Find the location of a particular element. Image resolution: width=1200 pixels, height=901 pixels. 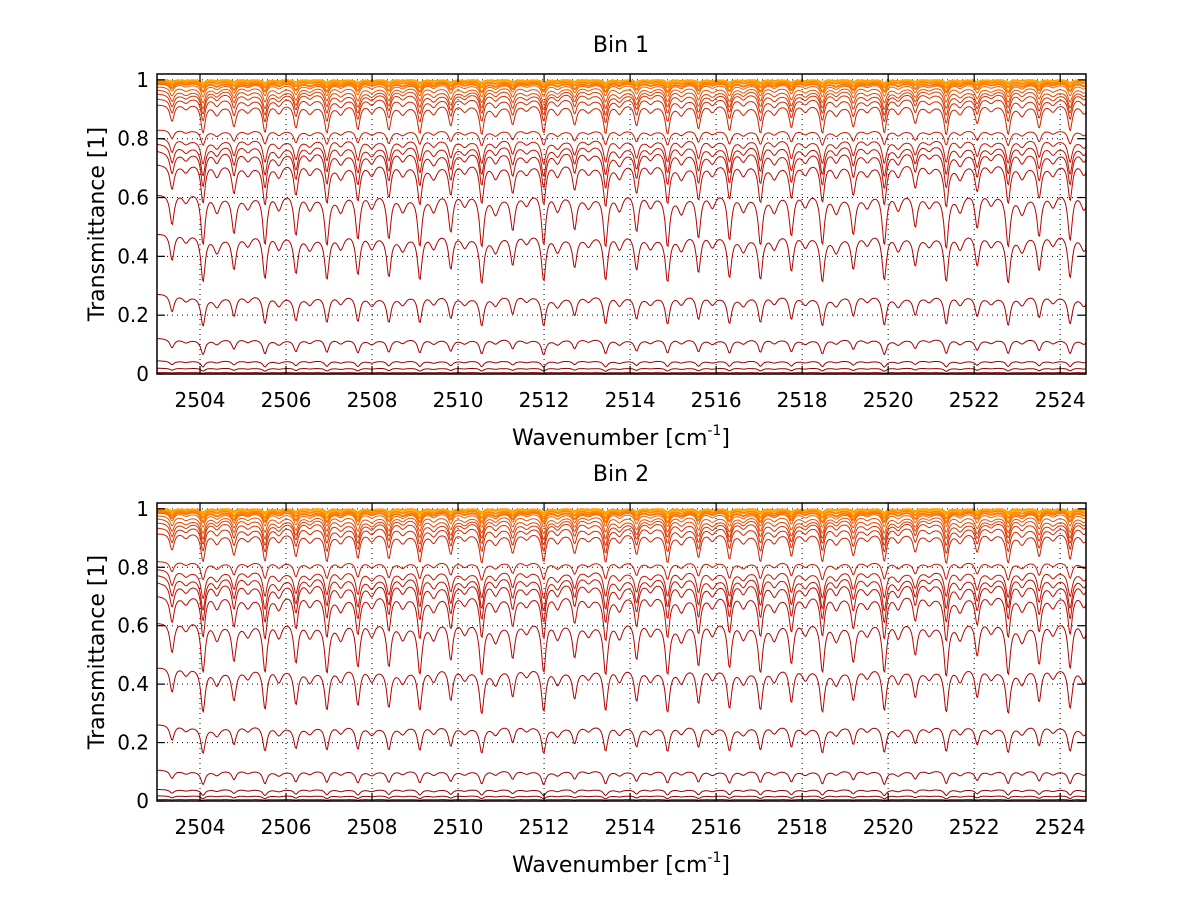

plot-title: Bin 2 is located at coordinates (621, 474).